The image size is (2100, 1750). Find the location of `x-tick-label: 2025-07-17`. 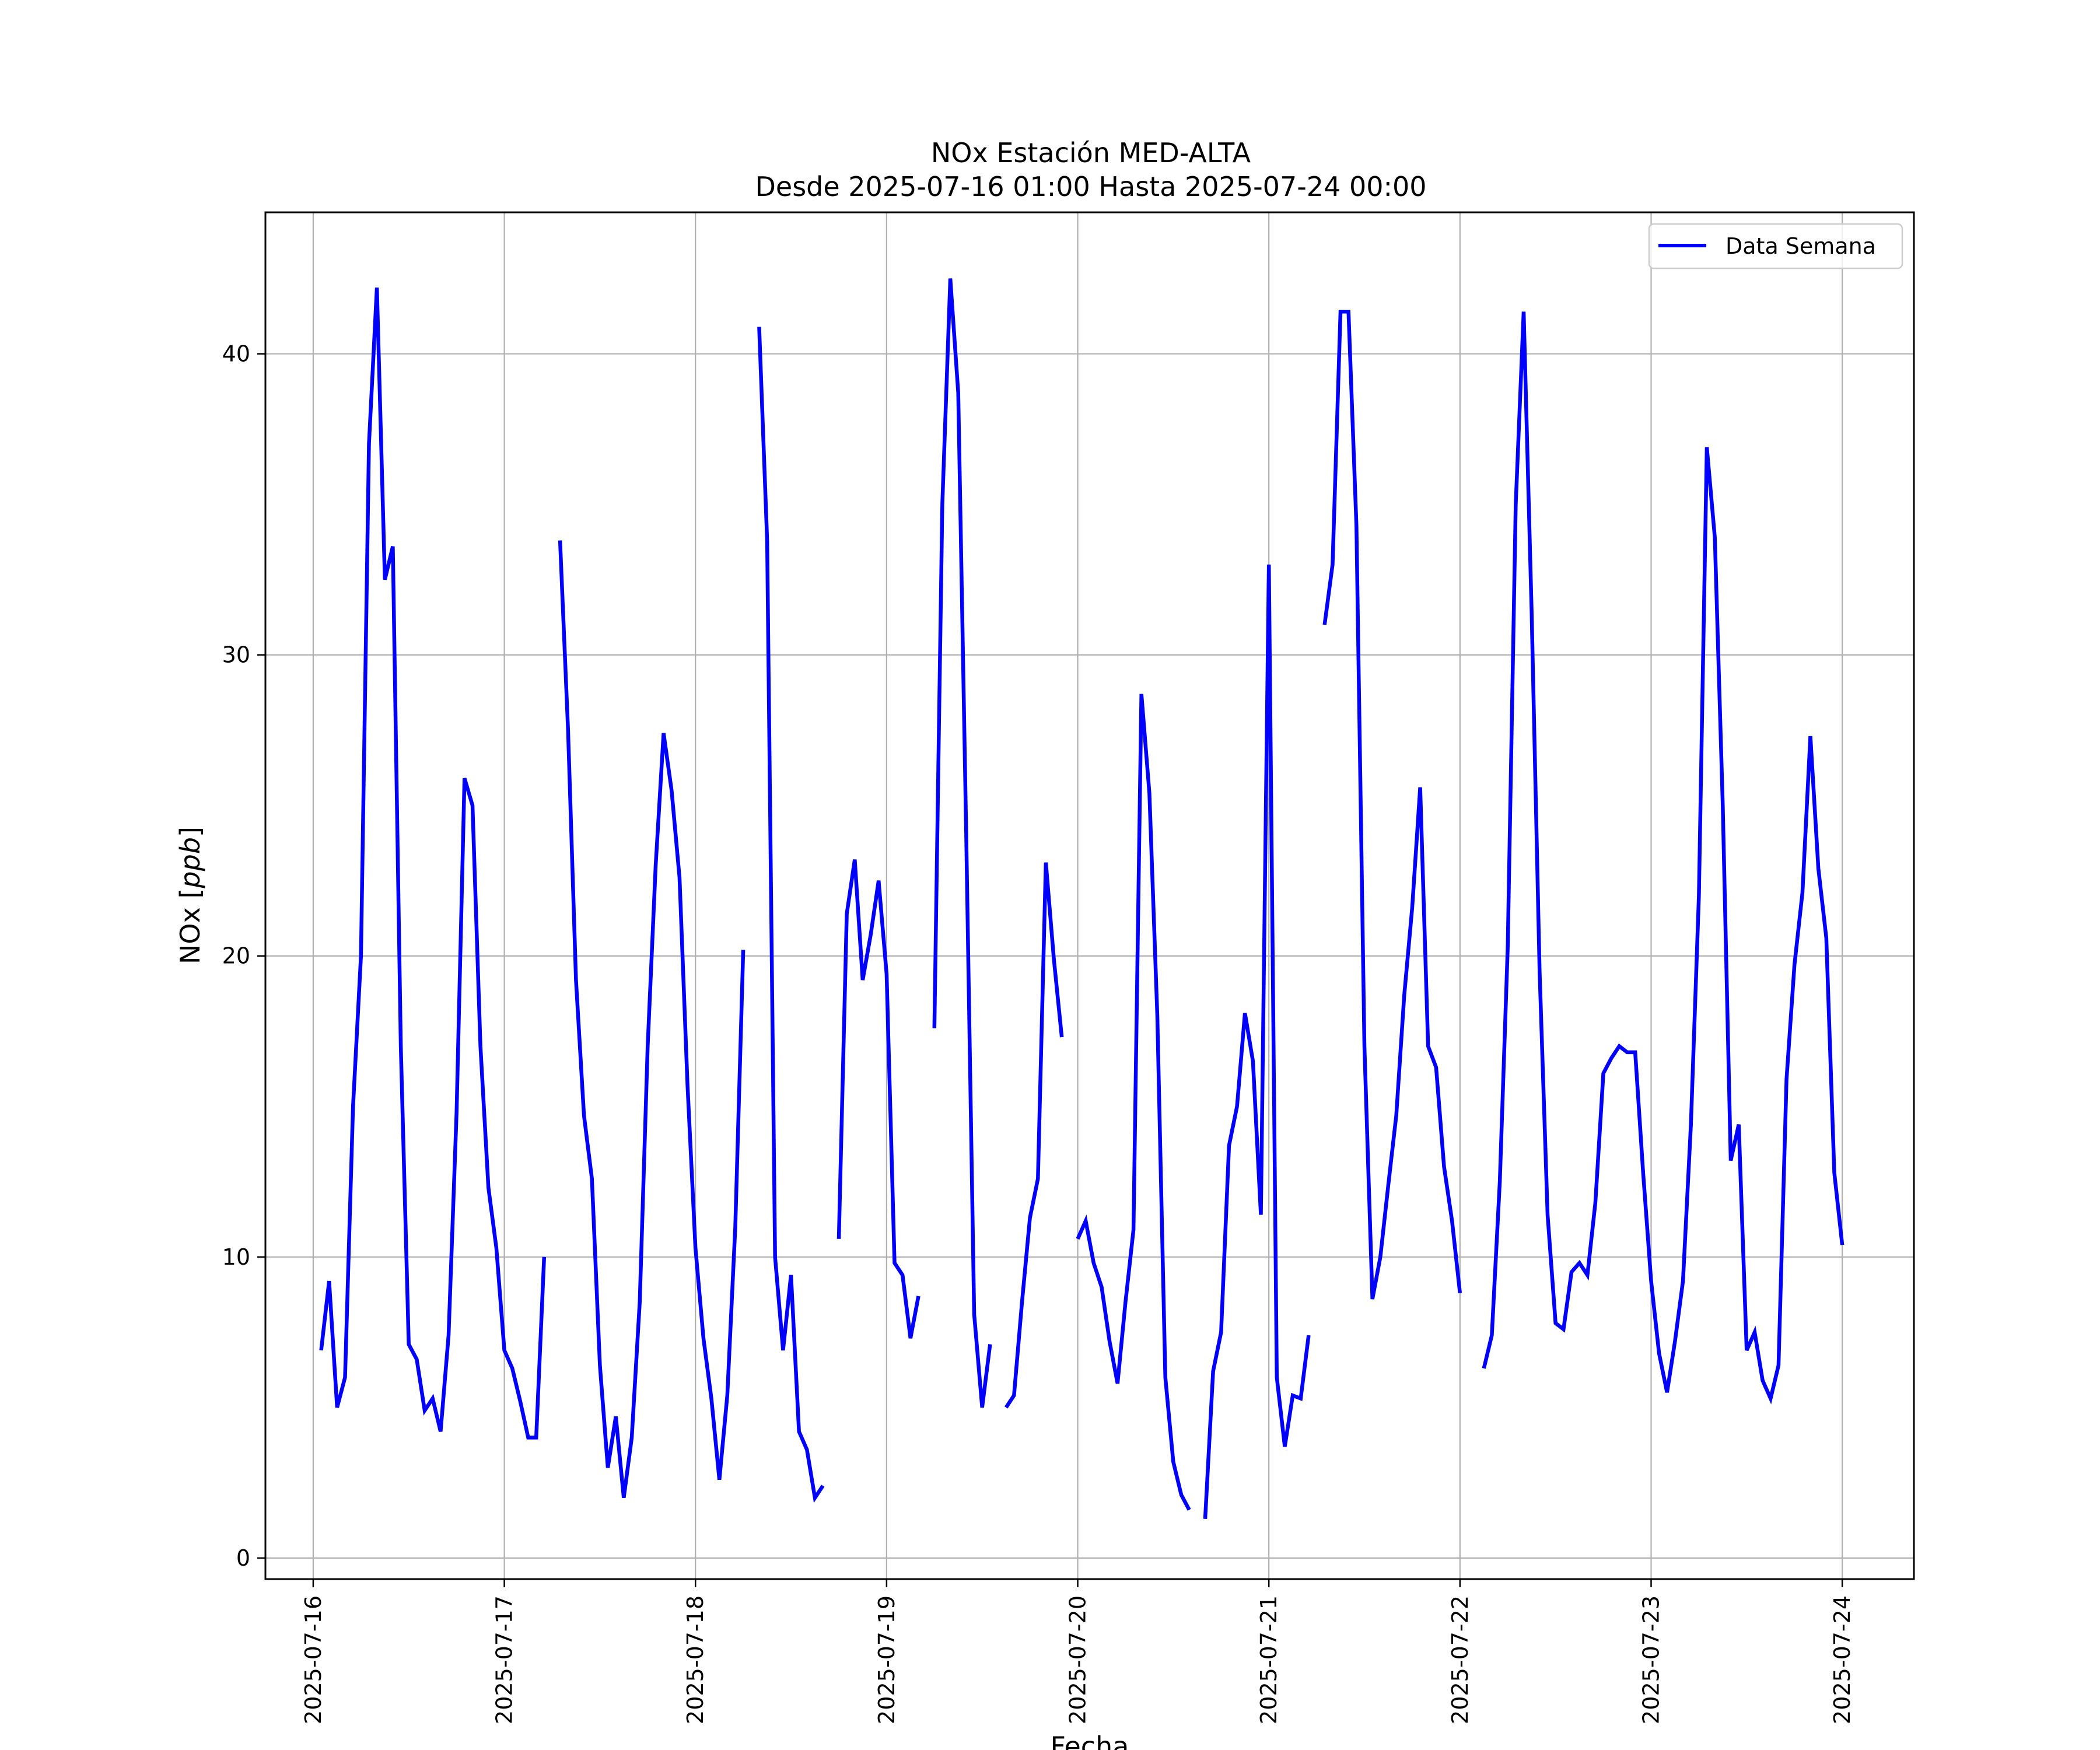

x-tick-label: 2025-07-17 is located at coordinates (504, 1659).